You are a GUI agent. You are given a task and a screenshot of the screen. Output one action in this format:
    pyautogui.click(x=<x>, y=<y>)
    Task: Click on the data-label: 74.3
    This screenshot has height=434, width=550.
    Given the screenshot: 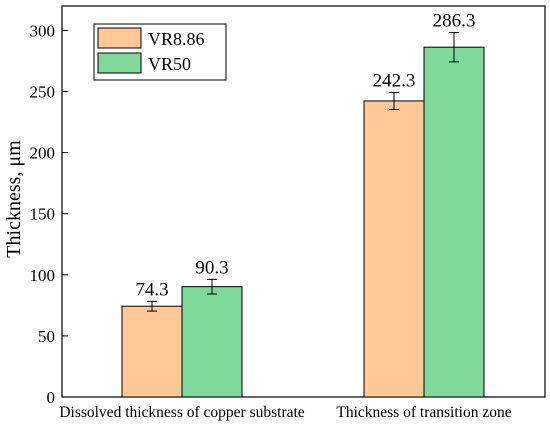 What is the action you would take?
    pyautogui.click(x=151, y=289)
    